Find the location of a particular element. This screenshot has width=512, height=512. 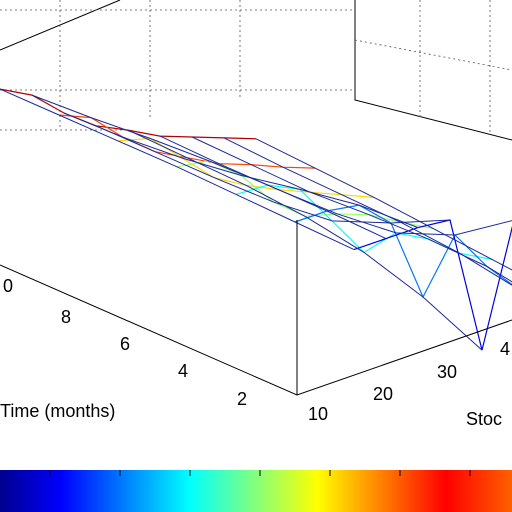

x-axis-label: Time (months) is located at coordinates (57, 411).